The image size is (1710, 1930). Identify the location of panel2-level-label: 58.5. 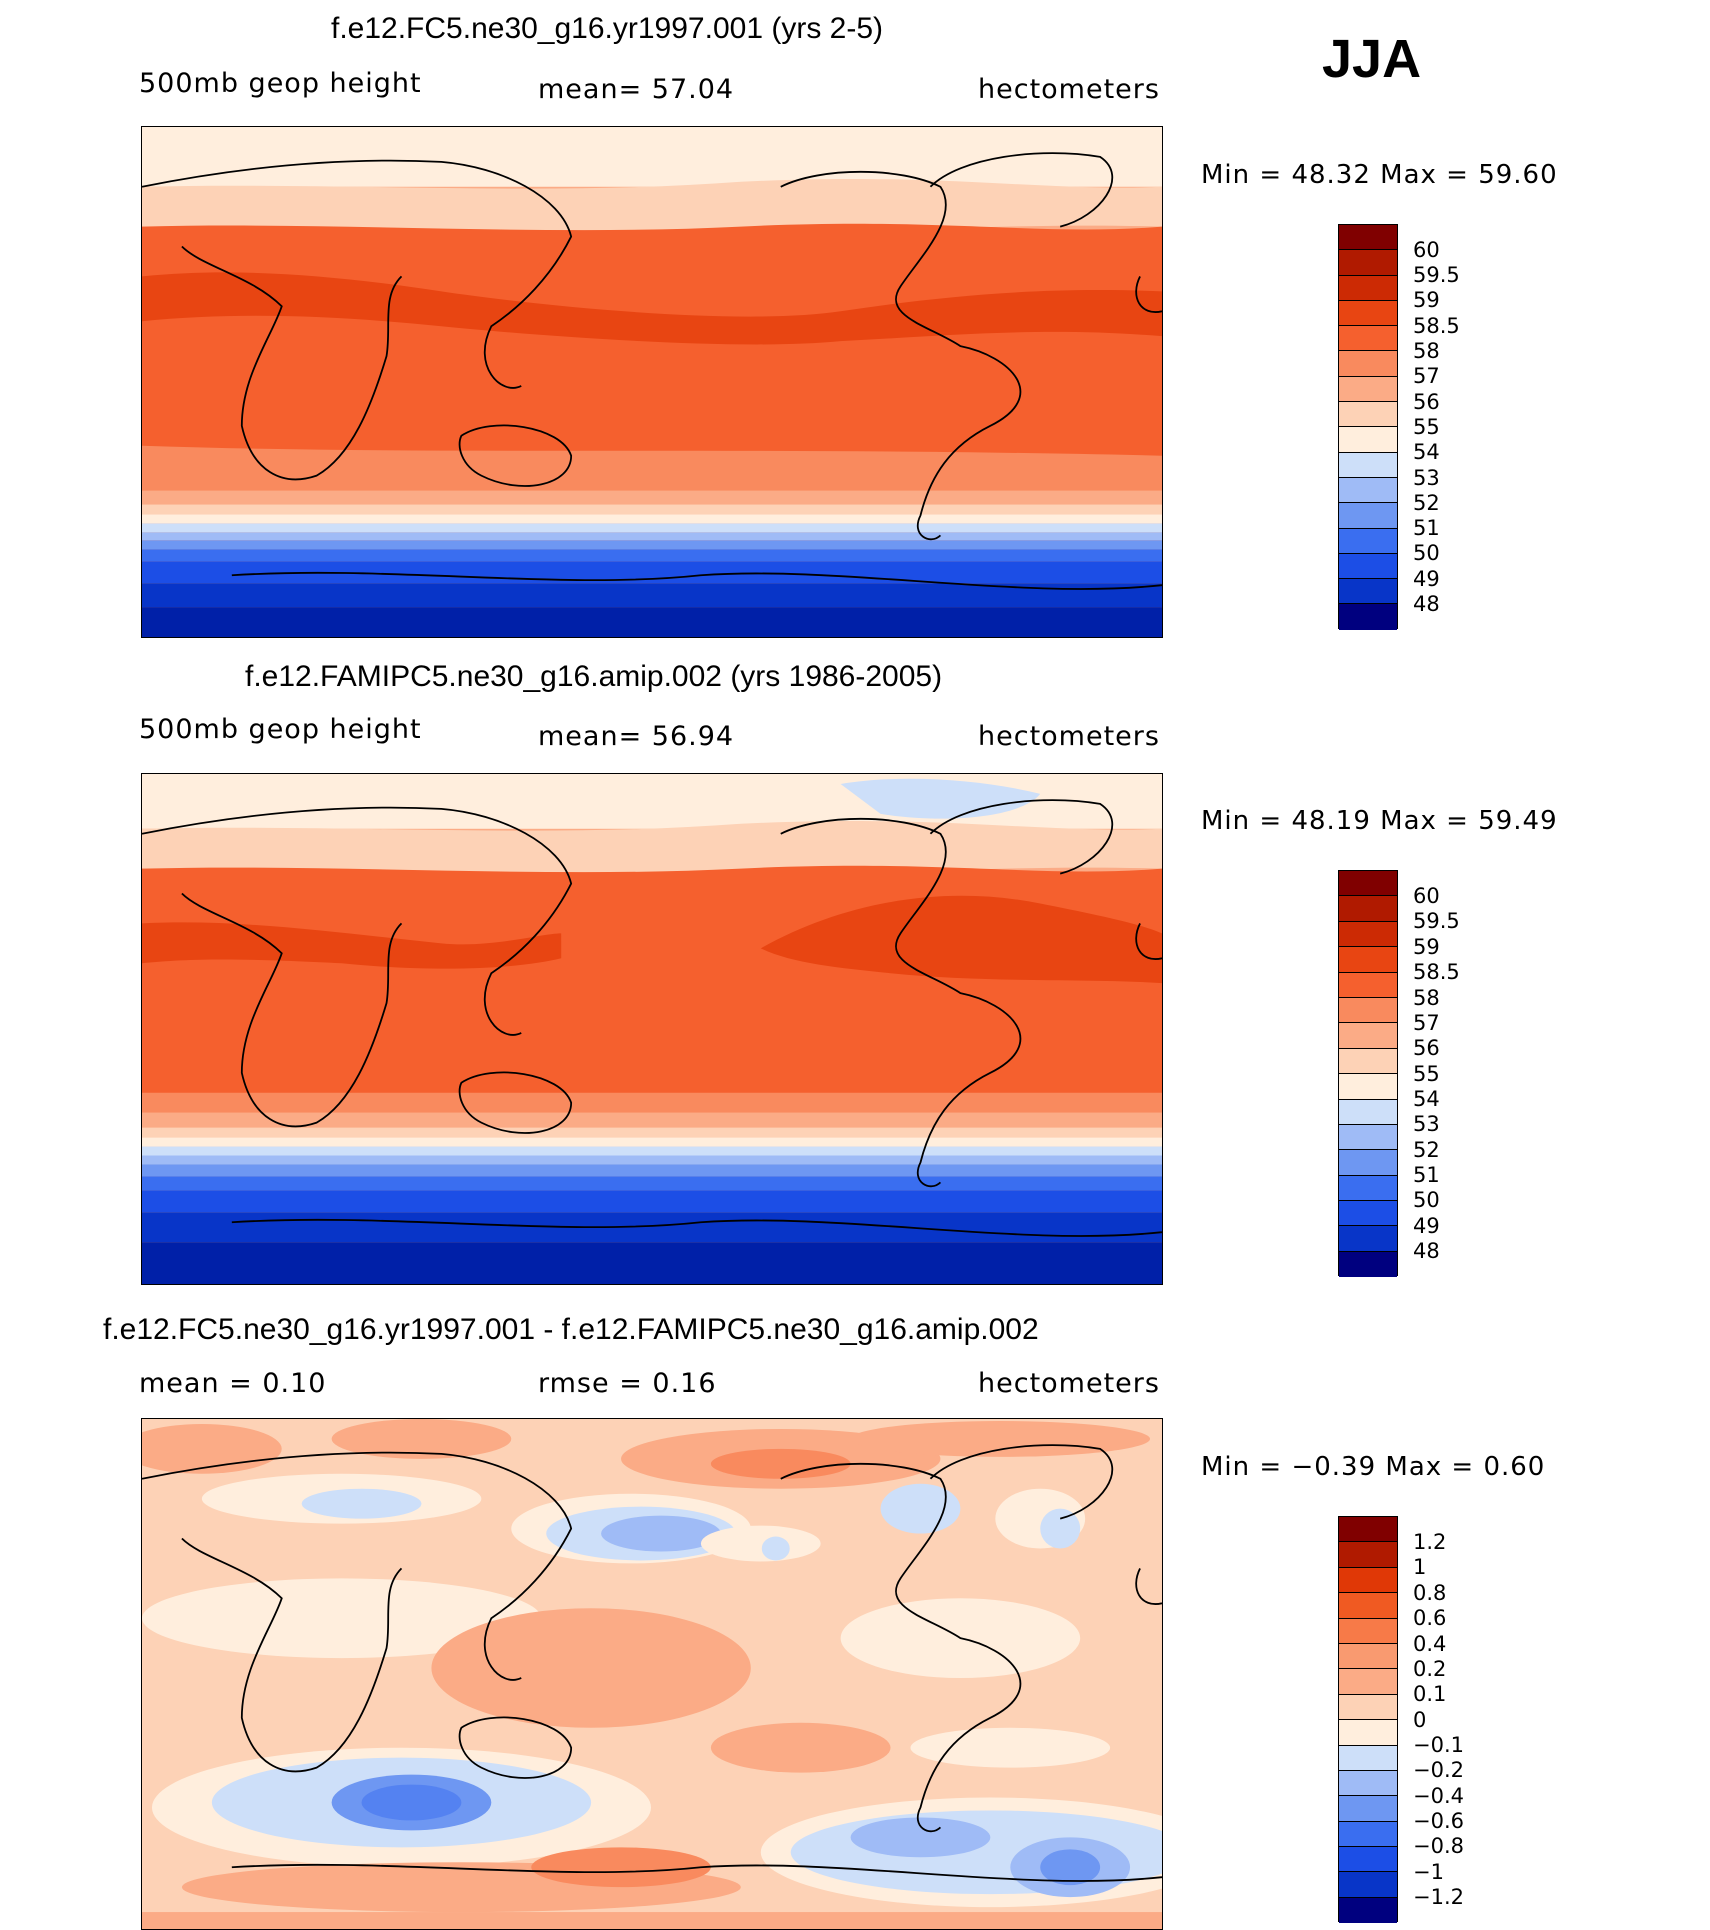
(1436, 972).